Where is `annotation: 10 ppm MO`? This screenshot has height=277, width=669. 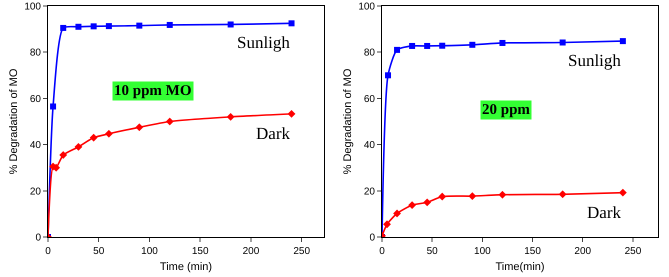 annotation: 10 ppm MO is located at coordinates (153, 91).